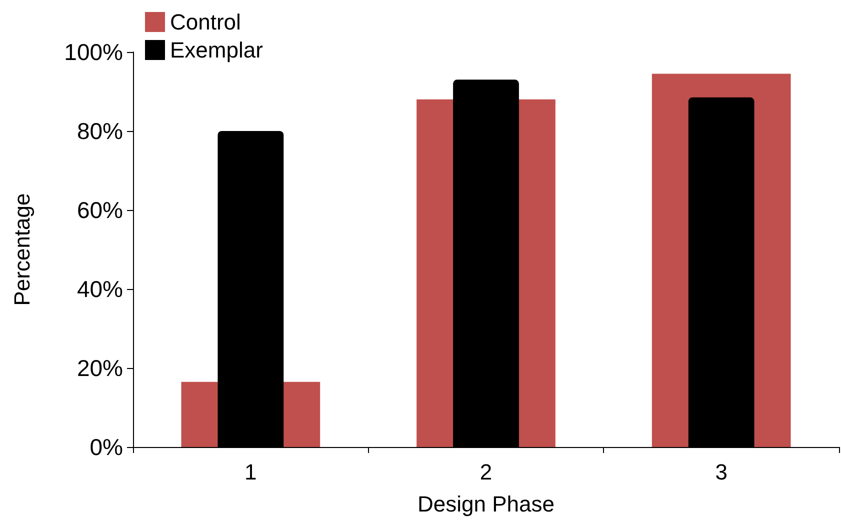  I want to click on x-axis-title: Design Phase, so click(486, 504).